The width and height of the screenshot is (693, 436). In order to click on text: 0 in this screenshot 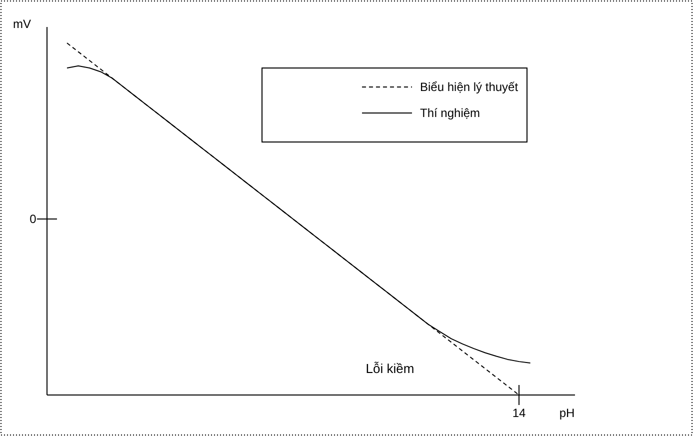, I will do `click(33, 219)`.